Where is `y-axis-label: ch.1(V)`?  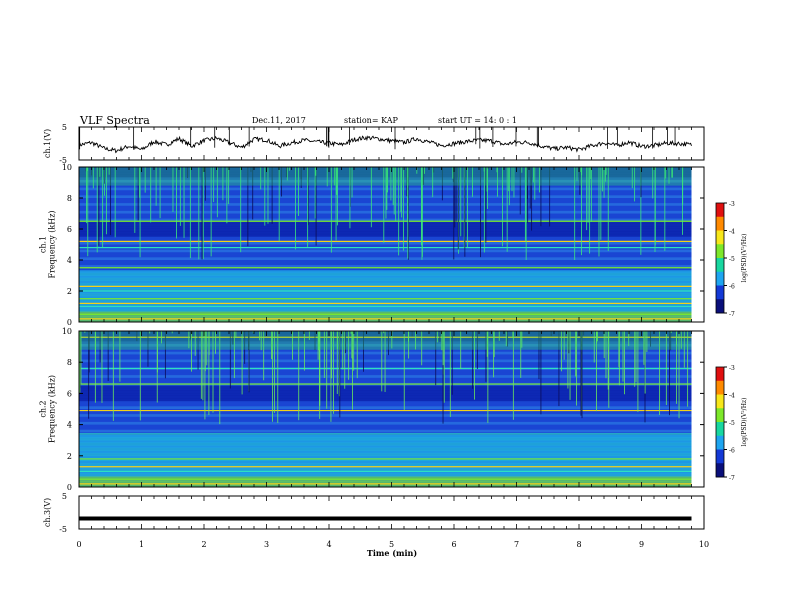 y-axis-label: ch.1(V) is located at coordinates (47, 143).